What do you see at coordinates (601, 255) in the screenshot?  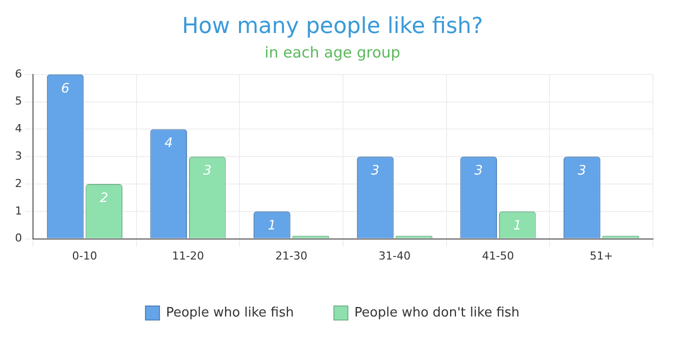 I see `x-tick-label: 51+` at bounding box center [601, 255].